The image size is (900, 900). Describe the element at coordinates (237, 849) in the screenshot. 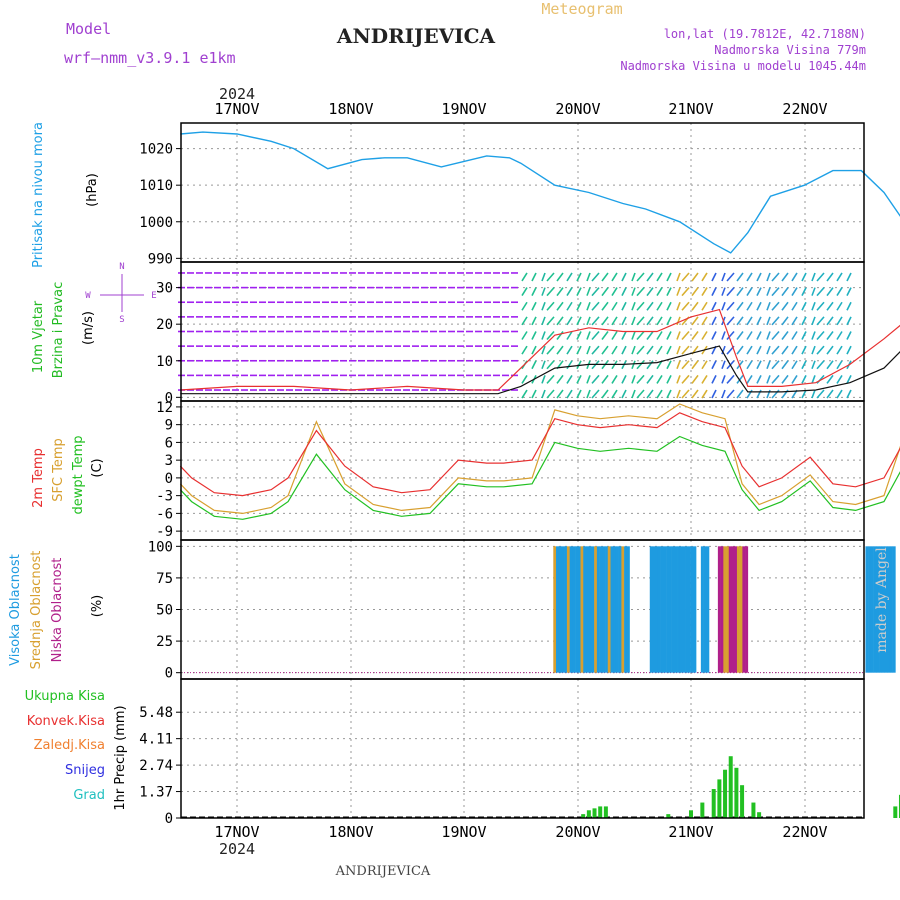

I see `year-bottom: 2024` at that location.